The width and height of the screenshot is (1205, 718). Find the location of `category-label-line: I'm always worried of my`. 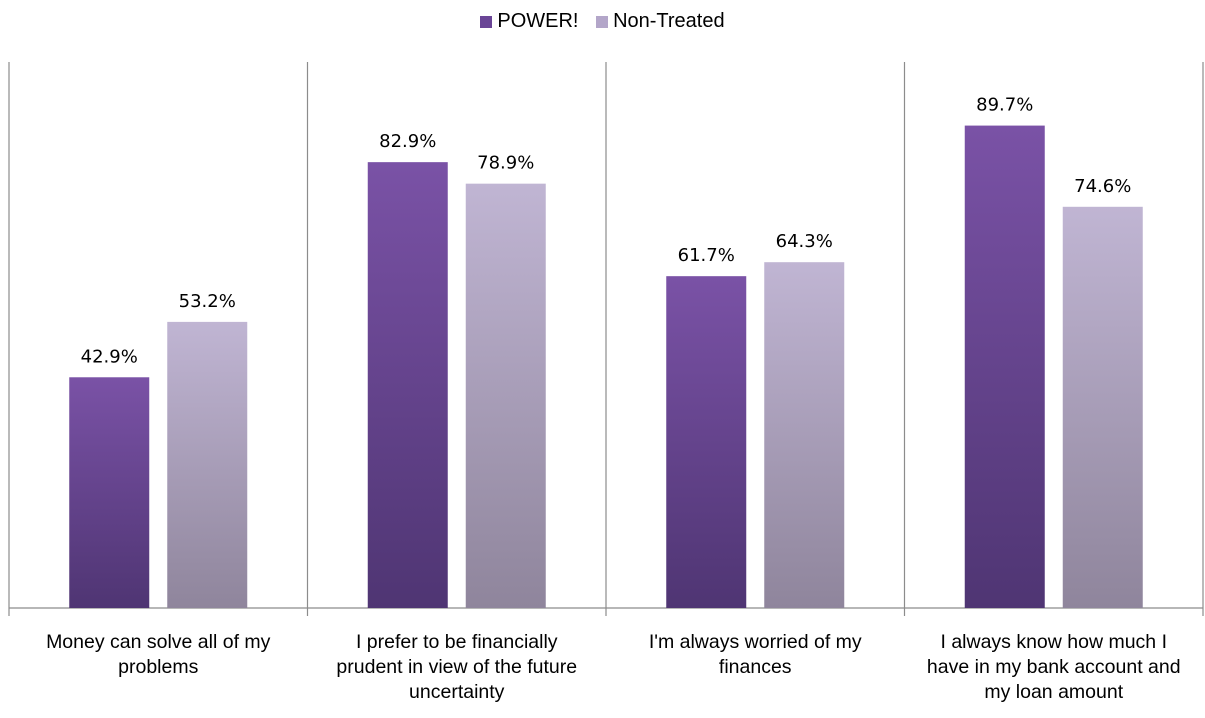

category-label-line: I'm always worried of my is located at coordinates (755, 642).